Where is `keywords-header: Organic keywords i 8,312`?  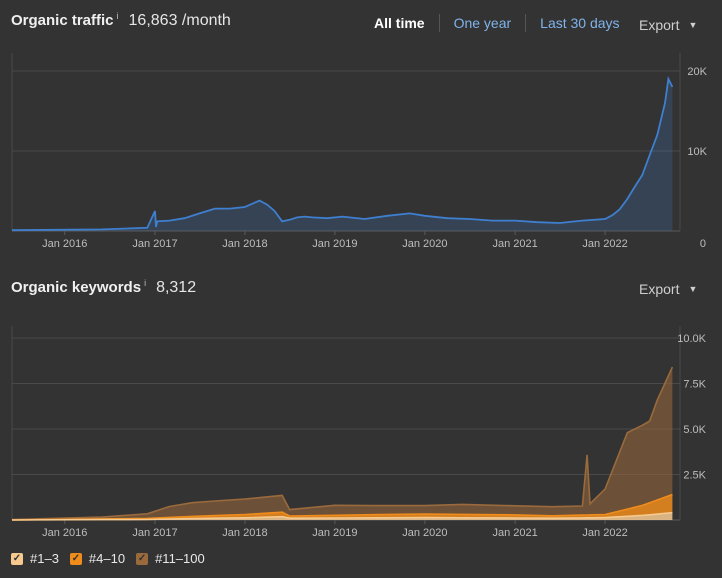 keywords-header: Organic keywords i 8,312 is located at coordinates (104, 290).